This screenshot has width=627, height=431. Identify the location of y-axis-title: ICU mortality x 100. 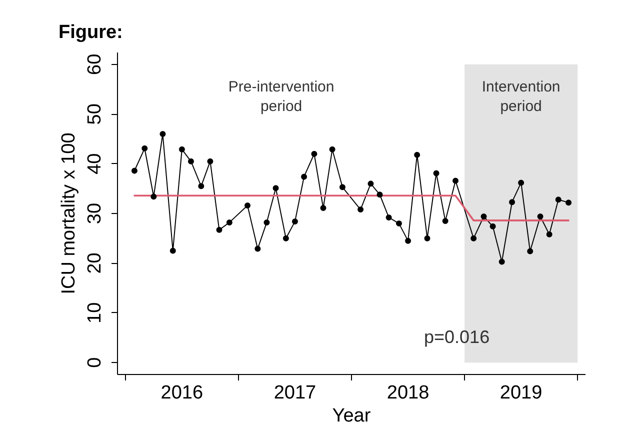
(69, 213).